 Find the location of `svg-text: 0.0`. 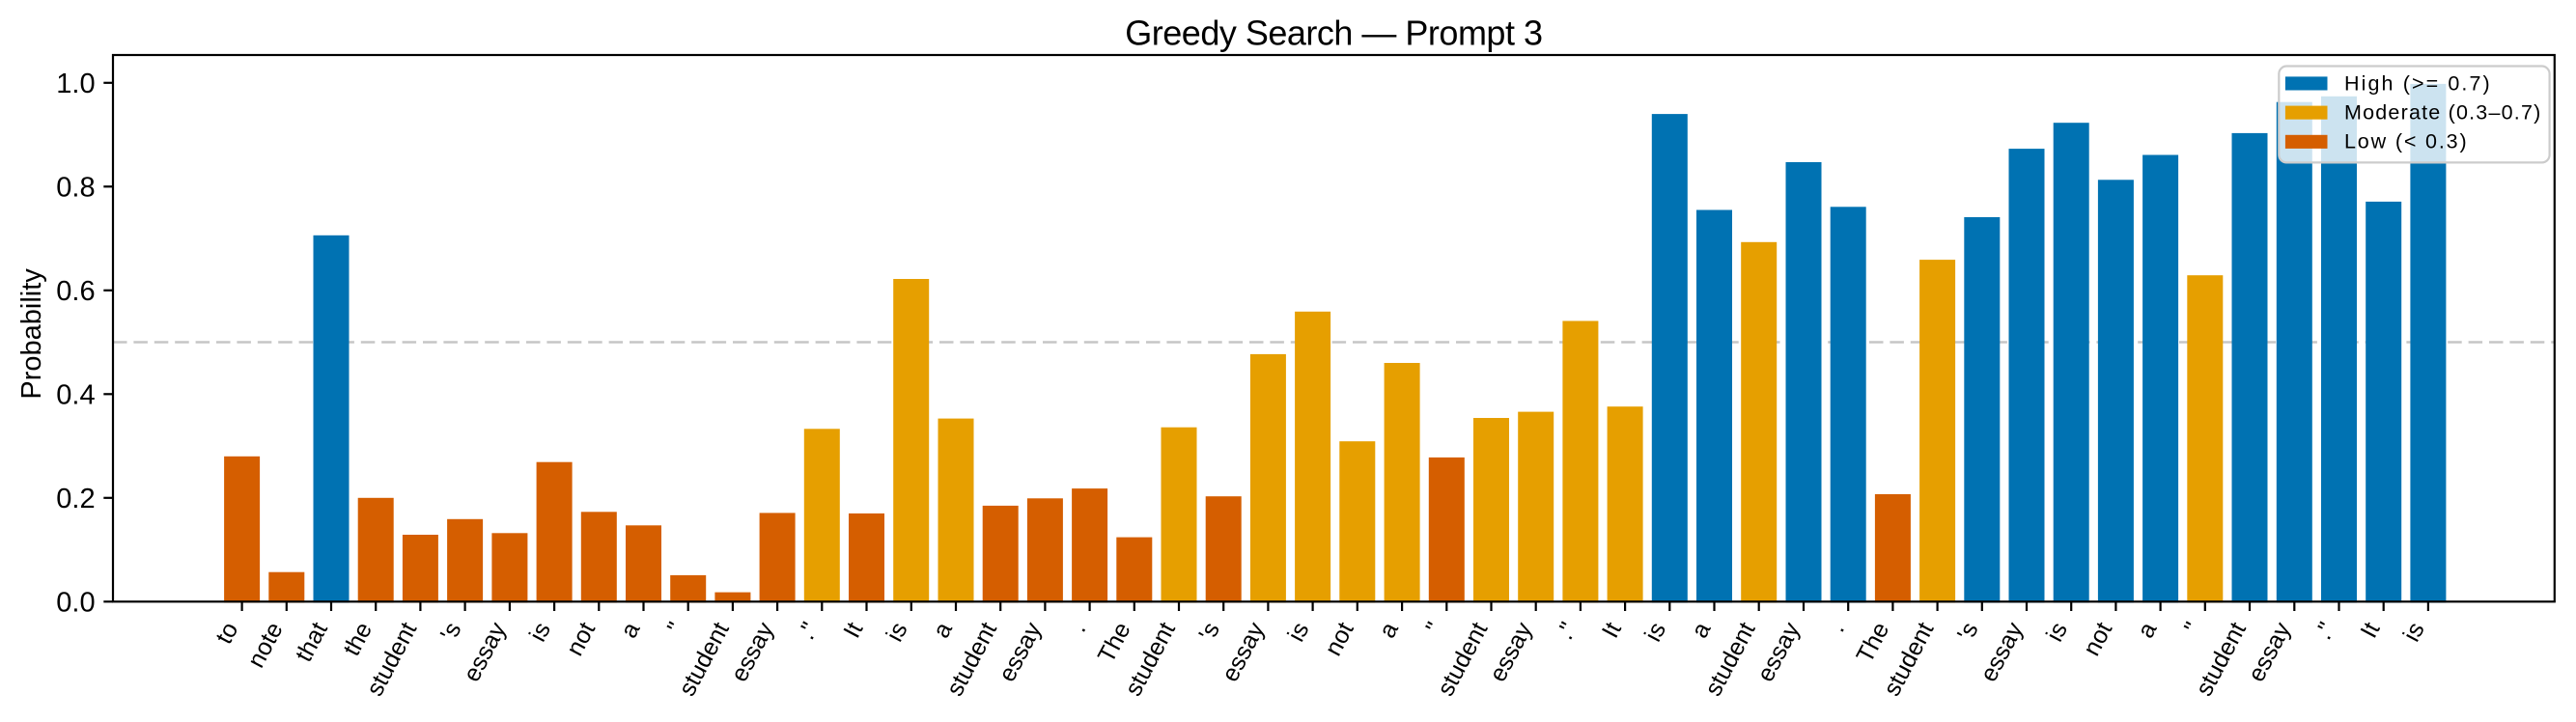

svg-text: 0.0 is located at coordinates (76, 604).